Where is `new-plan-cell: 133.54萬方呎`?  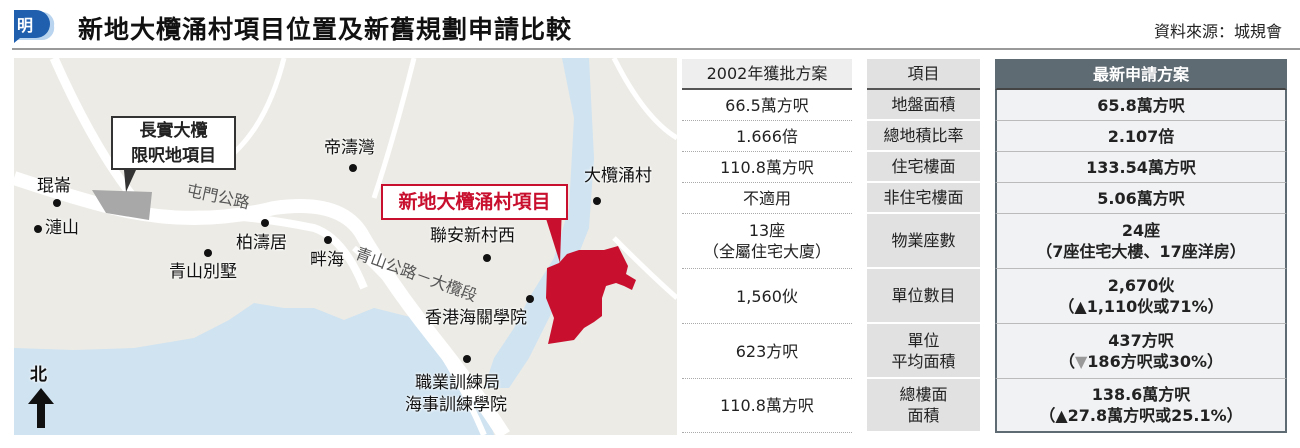
new-plan-cell: 133.54萬方呎 is located at coordinates (1141, 167).